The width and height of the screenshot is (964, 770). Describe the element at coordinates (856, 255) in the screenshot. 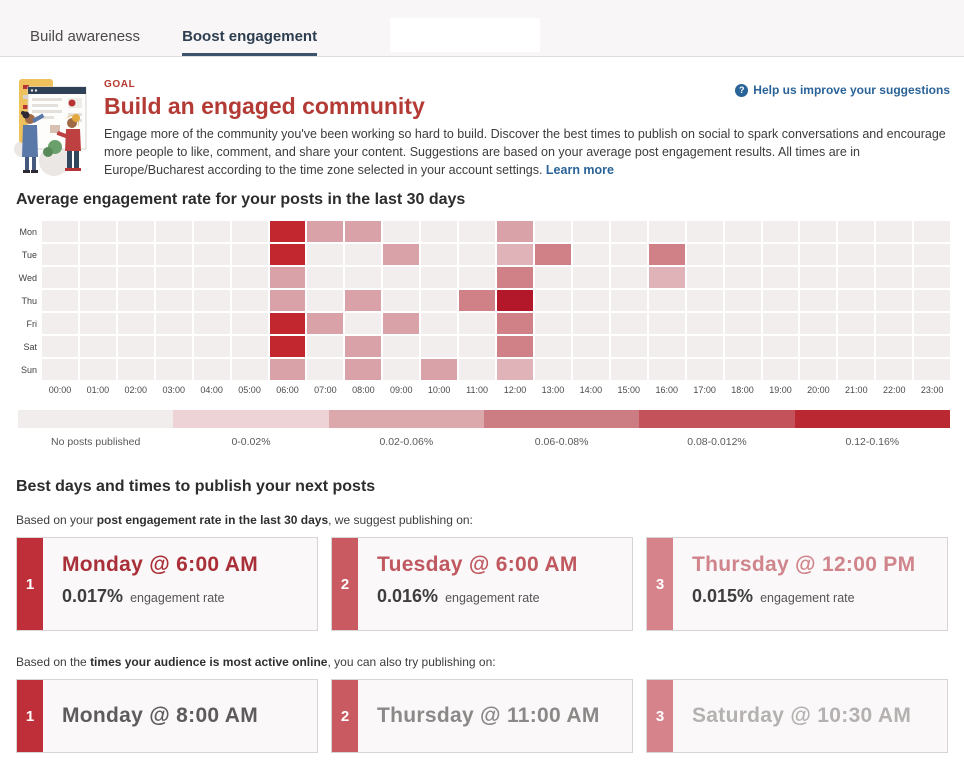

I see `heatmap-cell-tue-21:00` at that location.